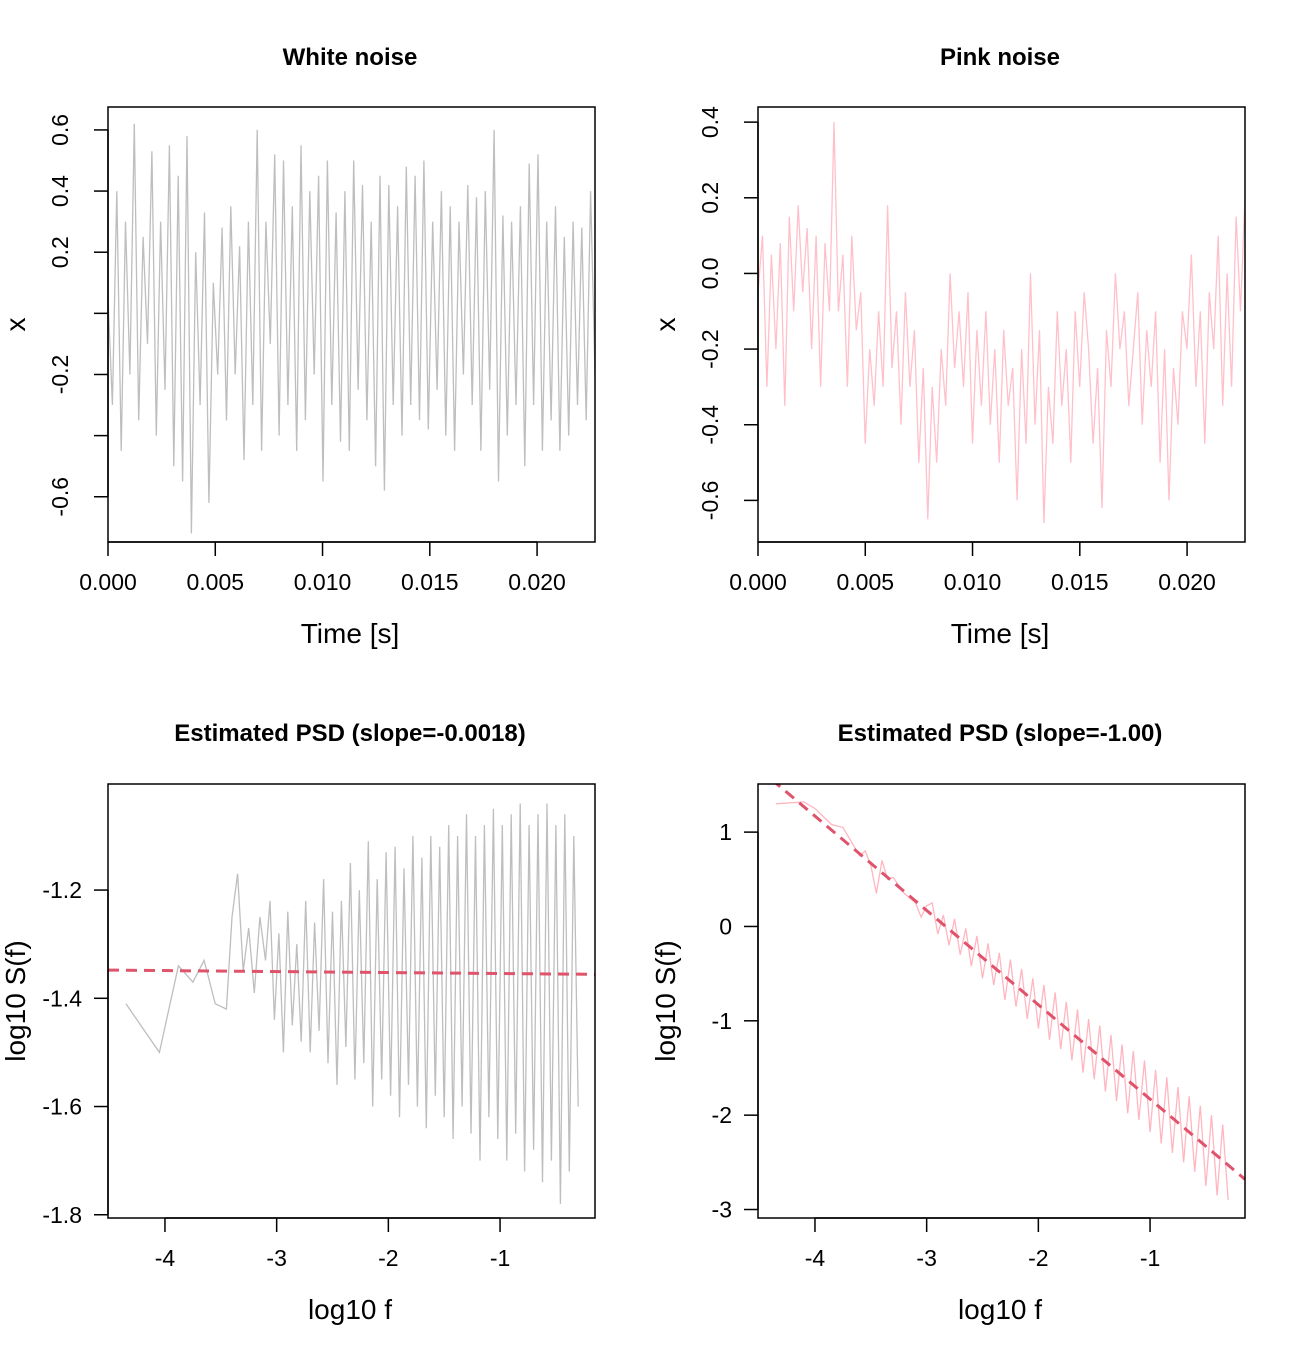  I want to click on y-tick-label: -2, so click(722, 1115).